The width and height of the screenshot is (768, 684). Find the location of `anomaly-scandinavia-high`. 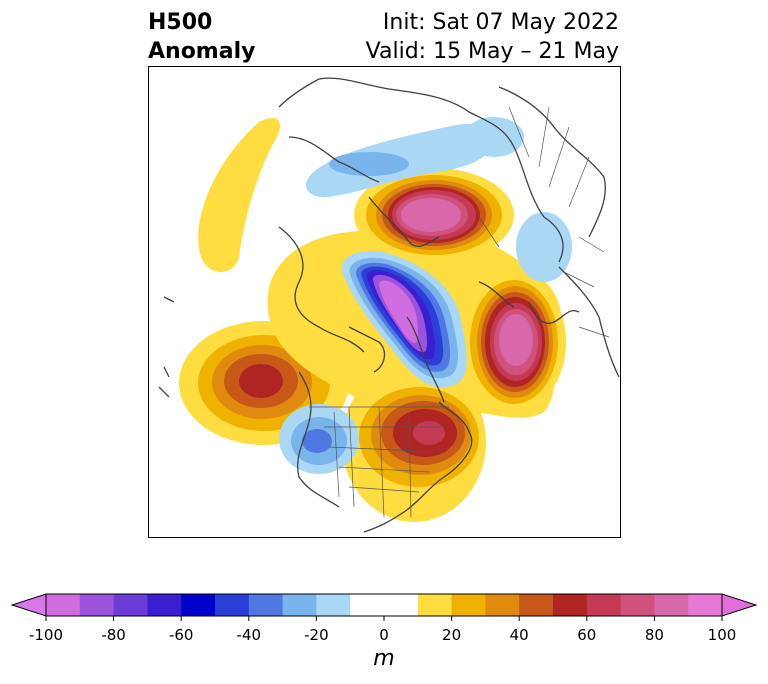

anomaly-scandinavia-high is located at coordinates (514, 342).